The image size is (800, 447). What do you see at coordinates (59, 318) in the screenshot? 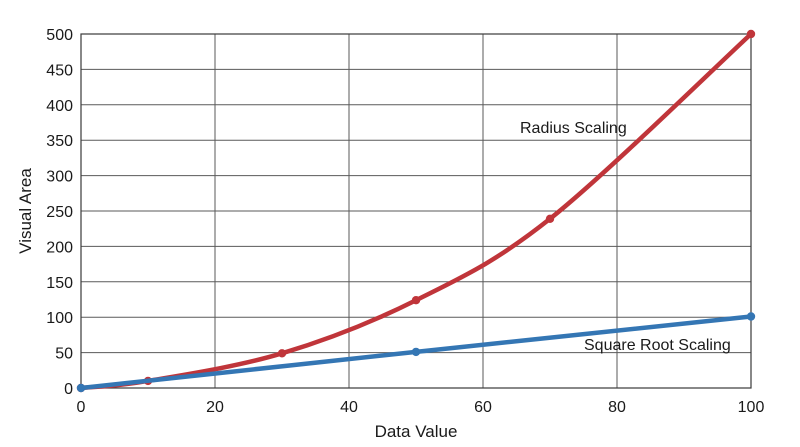
I see `y-tick-label: 100` at bounding box center [59, 318].